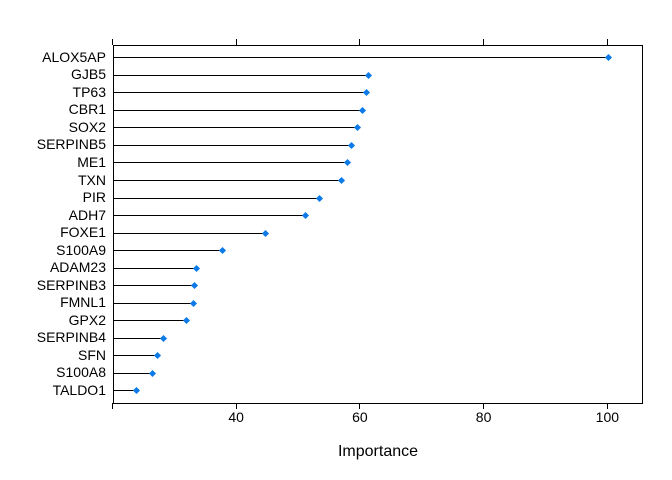  Describe the element at coordinates (83, 232) in the screenshot. I see `gene-label: FOXE1` at that location.